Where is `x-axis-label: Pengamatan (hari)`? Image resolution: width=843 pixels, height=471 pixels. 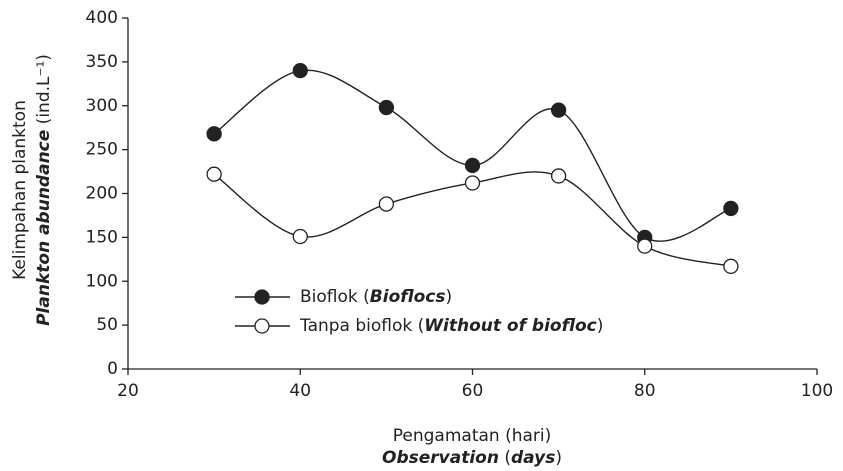 x-axis-label: Pengamatan (hari) is located at coordinates (472, 436).